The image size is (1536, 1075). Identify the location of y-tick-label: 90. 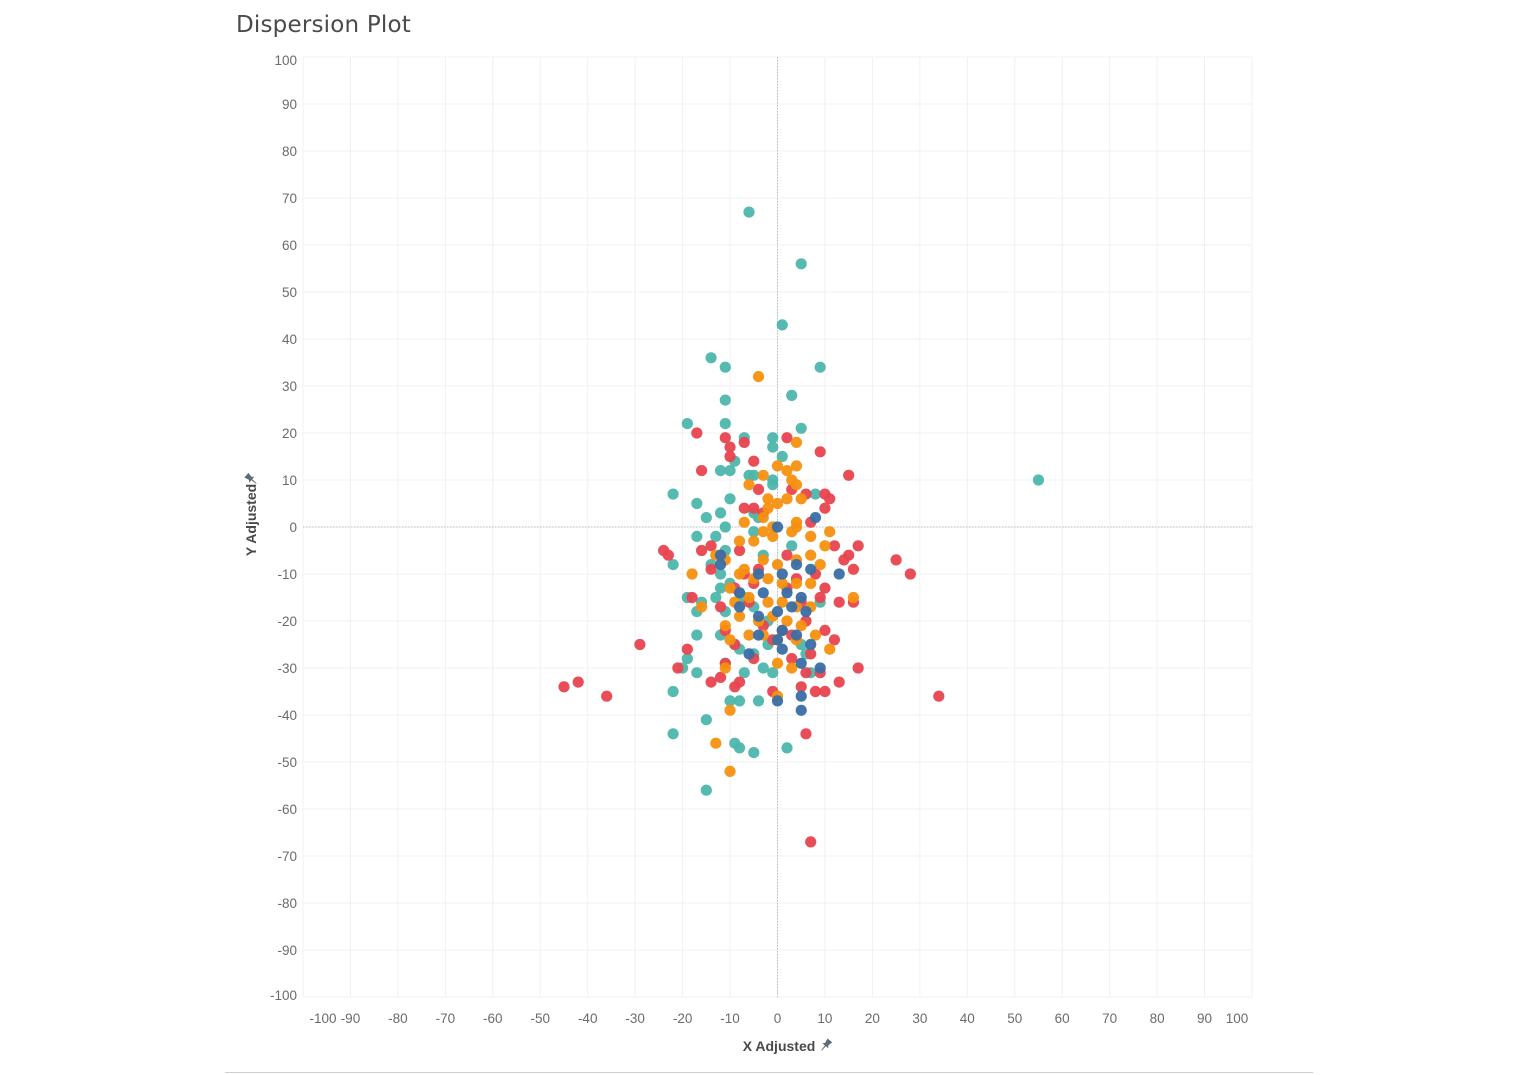
(289, 104).